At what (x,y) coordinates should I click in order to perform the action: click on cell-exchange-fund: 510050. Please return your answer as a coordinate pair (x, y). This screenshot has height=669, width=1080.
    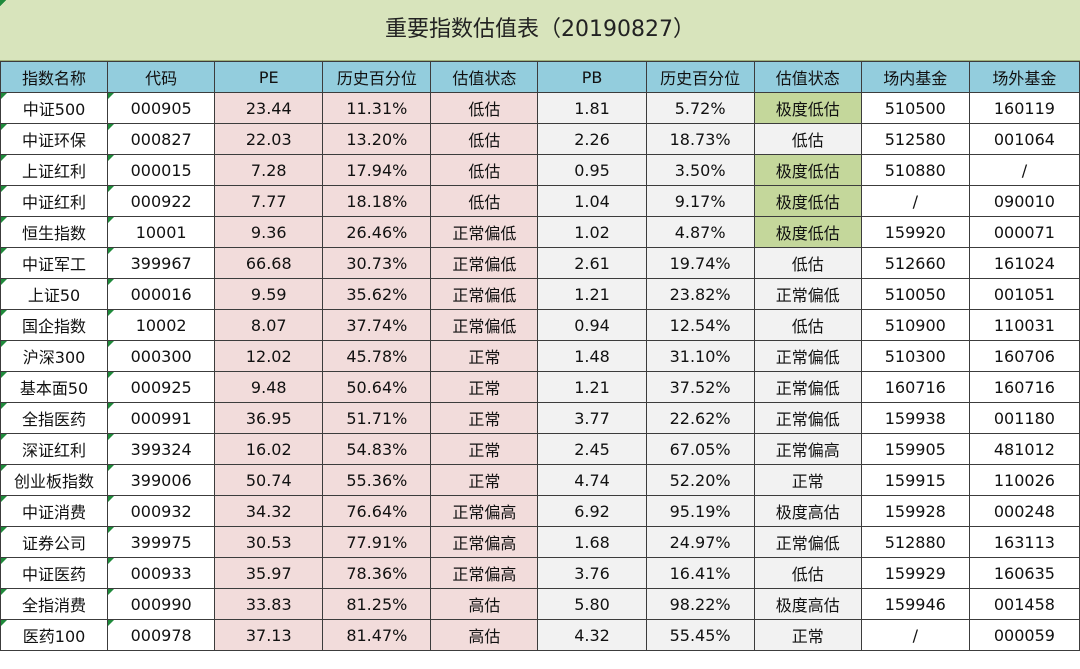
    Looking at the image, I should click on (915, 294).